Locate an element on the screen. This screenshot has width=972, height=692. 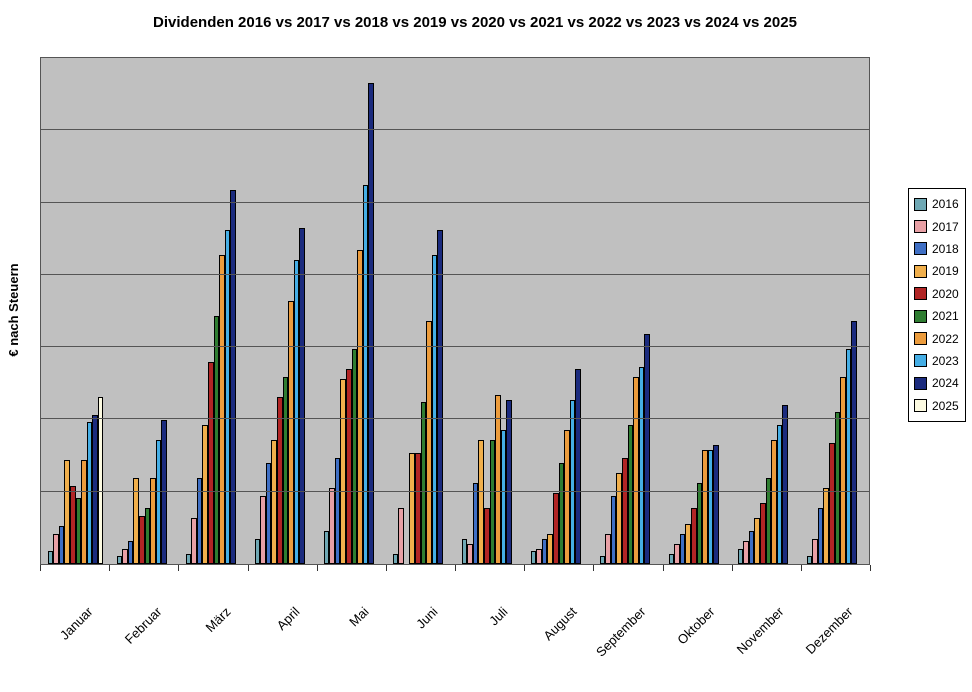
bar-2020-februar is located at coordinates (141, 539).